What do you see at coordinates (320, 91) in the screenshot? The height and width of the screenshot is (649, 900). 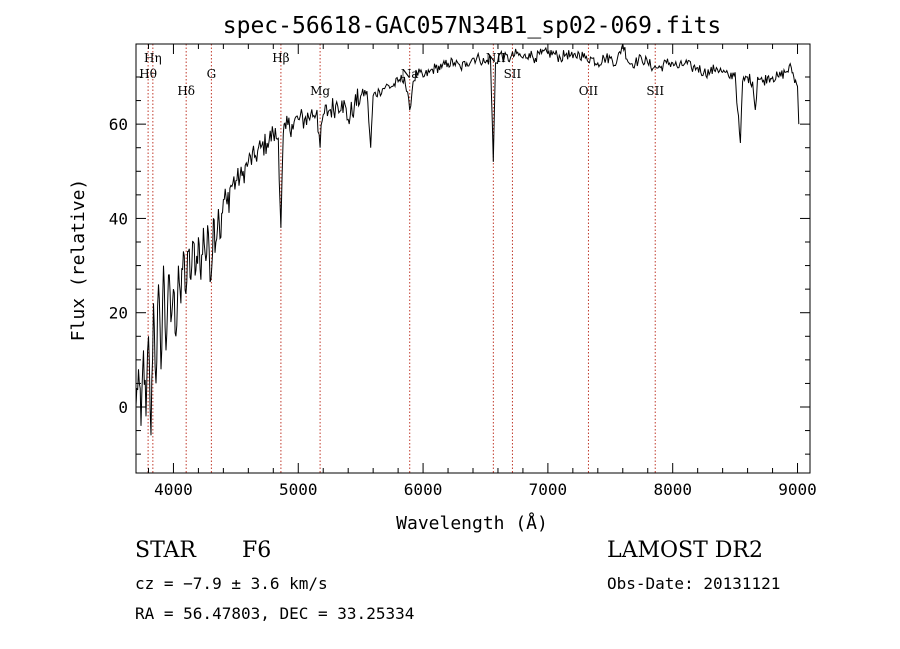 I see `line-label: Mg` at bounding box center [320, 91].